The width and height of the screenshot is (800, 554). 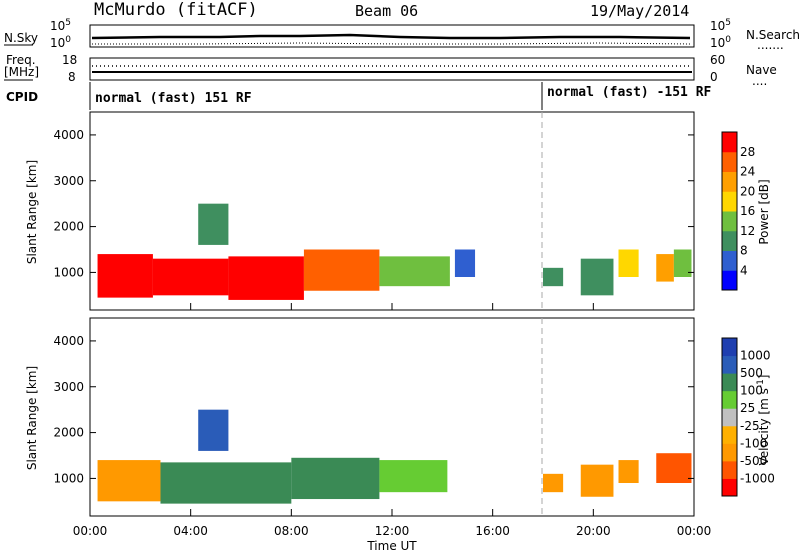 What do you see at coordinates (173, 98) in the screenshot?
I see `cpid-mode-1: normal (fast) 151 RF` at bounding box center [173, 98].